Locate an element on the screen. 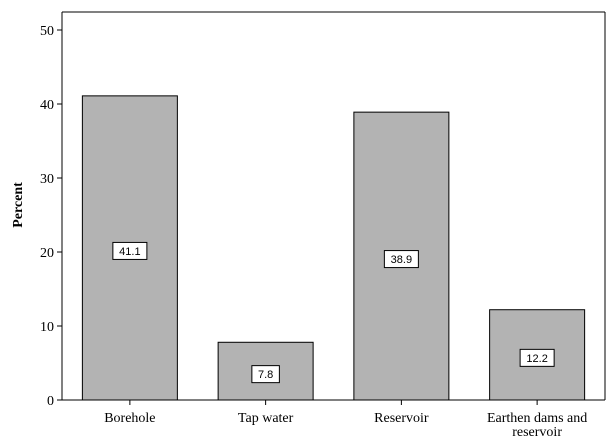 The image size is (612, 444). y-tick-label-50: 50 is located at coordinates (47, 31).